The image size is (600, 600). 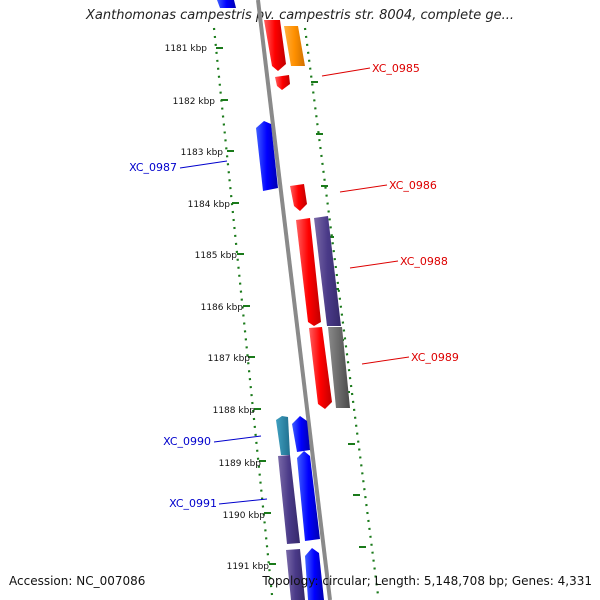 What do you see at coordinates (374, 264) in the screenshot?
I see `leader-xc0988` at bounding box center [374, 264].